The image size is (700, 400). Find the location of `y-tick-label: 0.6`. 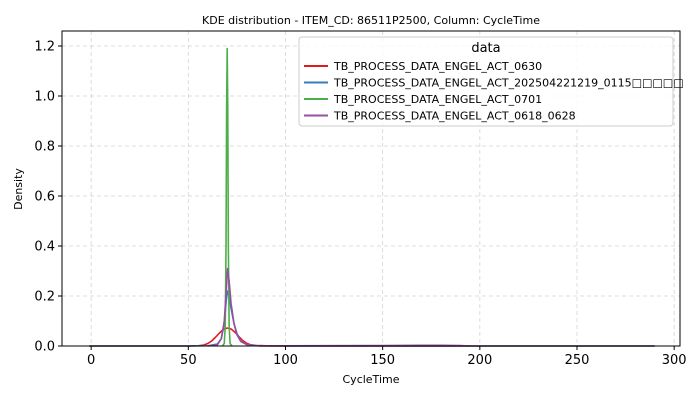

y-tick-label: 0.6 is located at coordinates (44, 197).